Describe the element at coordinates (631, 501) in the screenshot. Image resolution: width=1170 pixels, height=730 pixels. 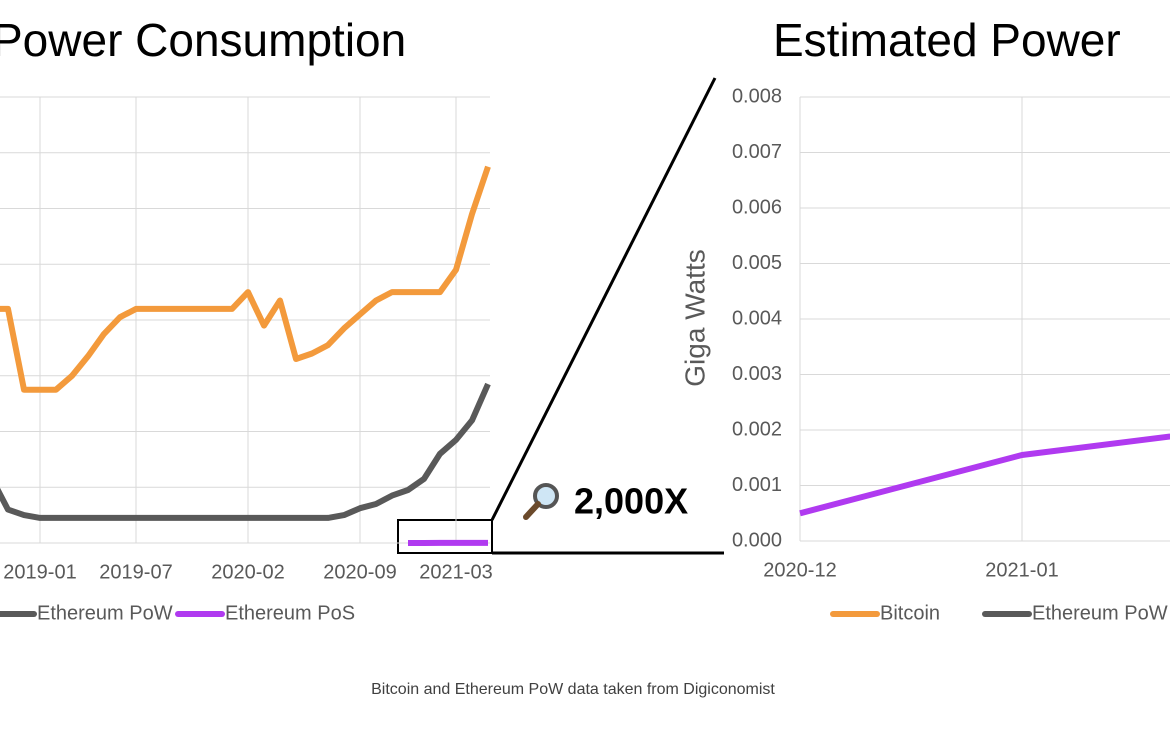
I see `zoom-annotation: 2,000X` at that location.